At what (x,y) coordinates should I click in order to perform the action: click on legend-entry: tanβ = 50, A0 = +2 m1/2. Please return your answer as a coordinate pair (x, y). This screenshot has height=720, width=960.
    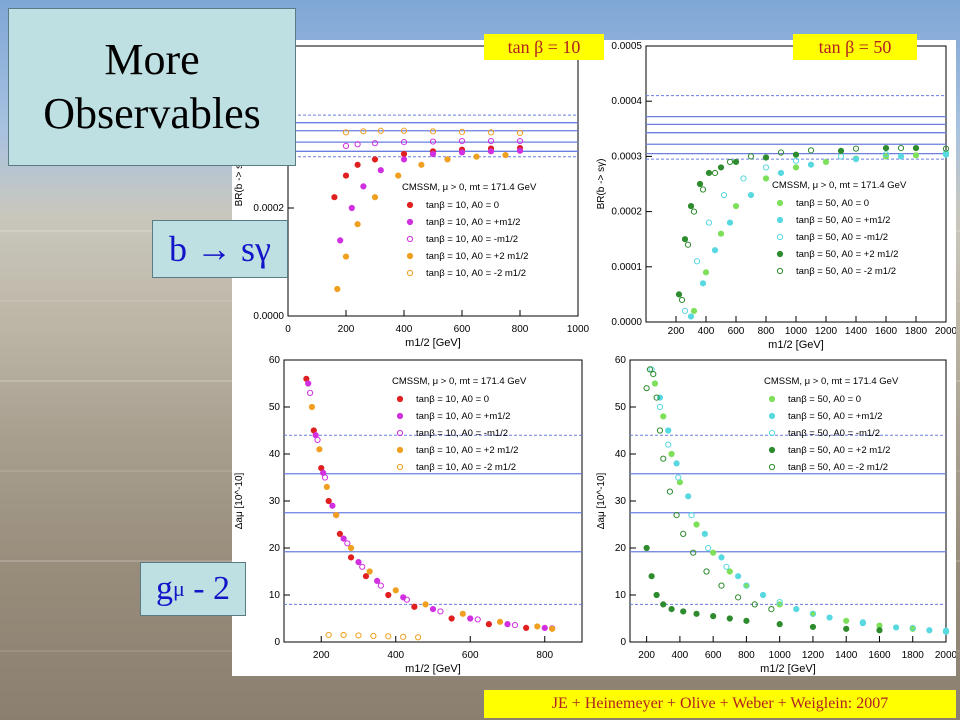
    Looking at the image, I should click on (839, 450).